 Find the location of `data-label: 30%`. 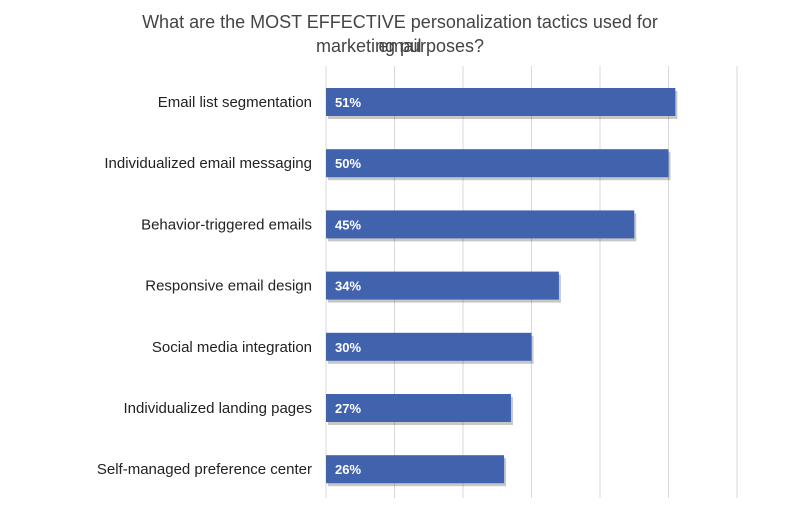

data-label: 30% is located at coordinates (348, 347).